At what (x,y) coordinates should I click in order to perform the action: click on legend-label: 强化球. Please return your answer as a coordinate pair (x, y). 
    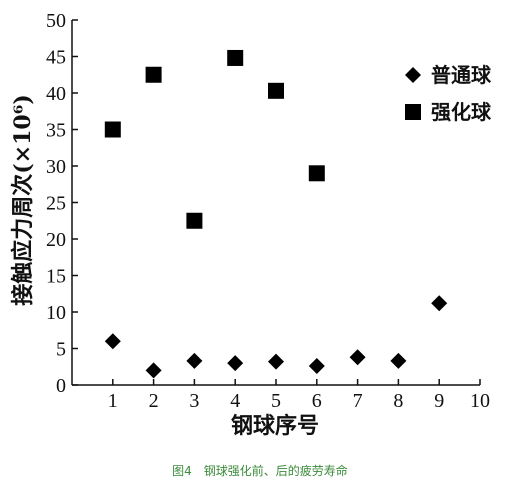
    Looking at the image, I should click on (461, 112).